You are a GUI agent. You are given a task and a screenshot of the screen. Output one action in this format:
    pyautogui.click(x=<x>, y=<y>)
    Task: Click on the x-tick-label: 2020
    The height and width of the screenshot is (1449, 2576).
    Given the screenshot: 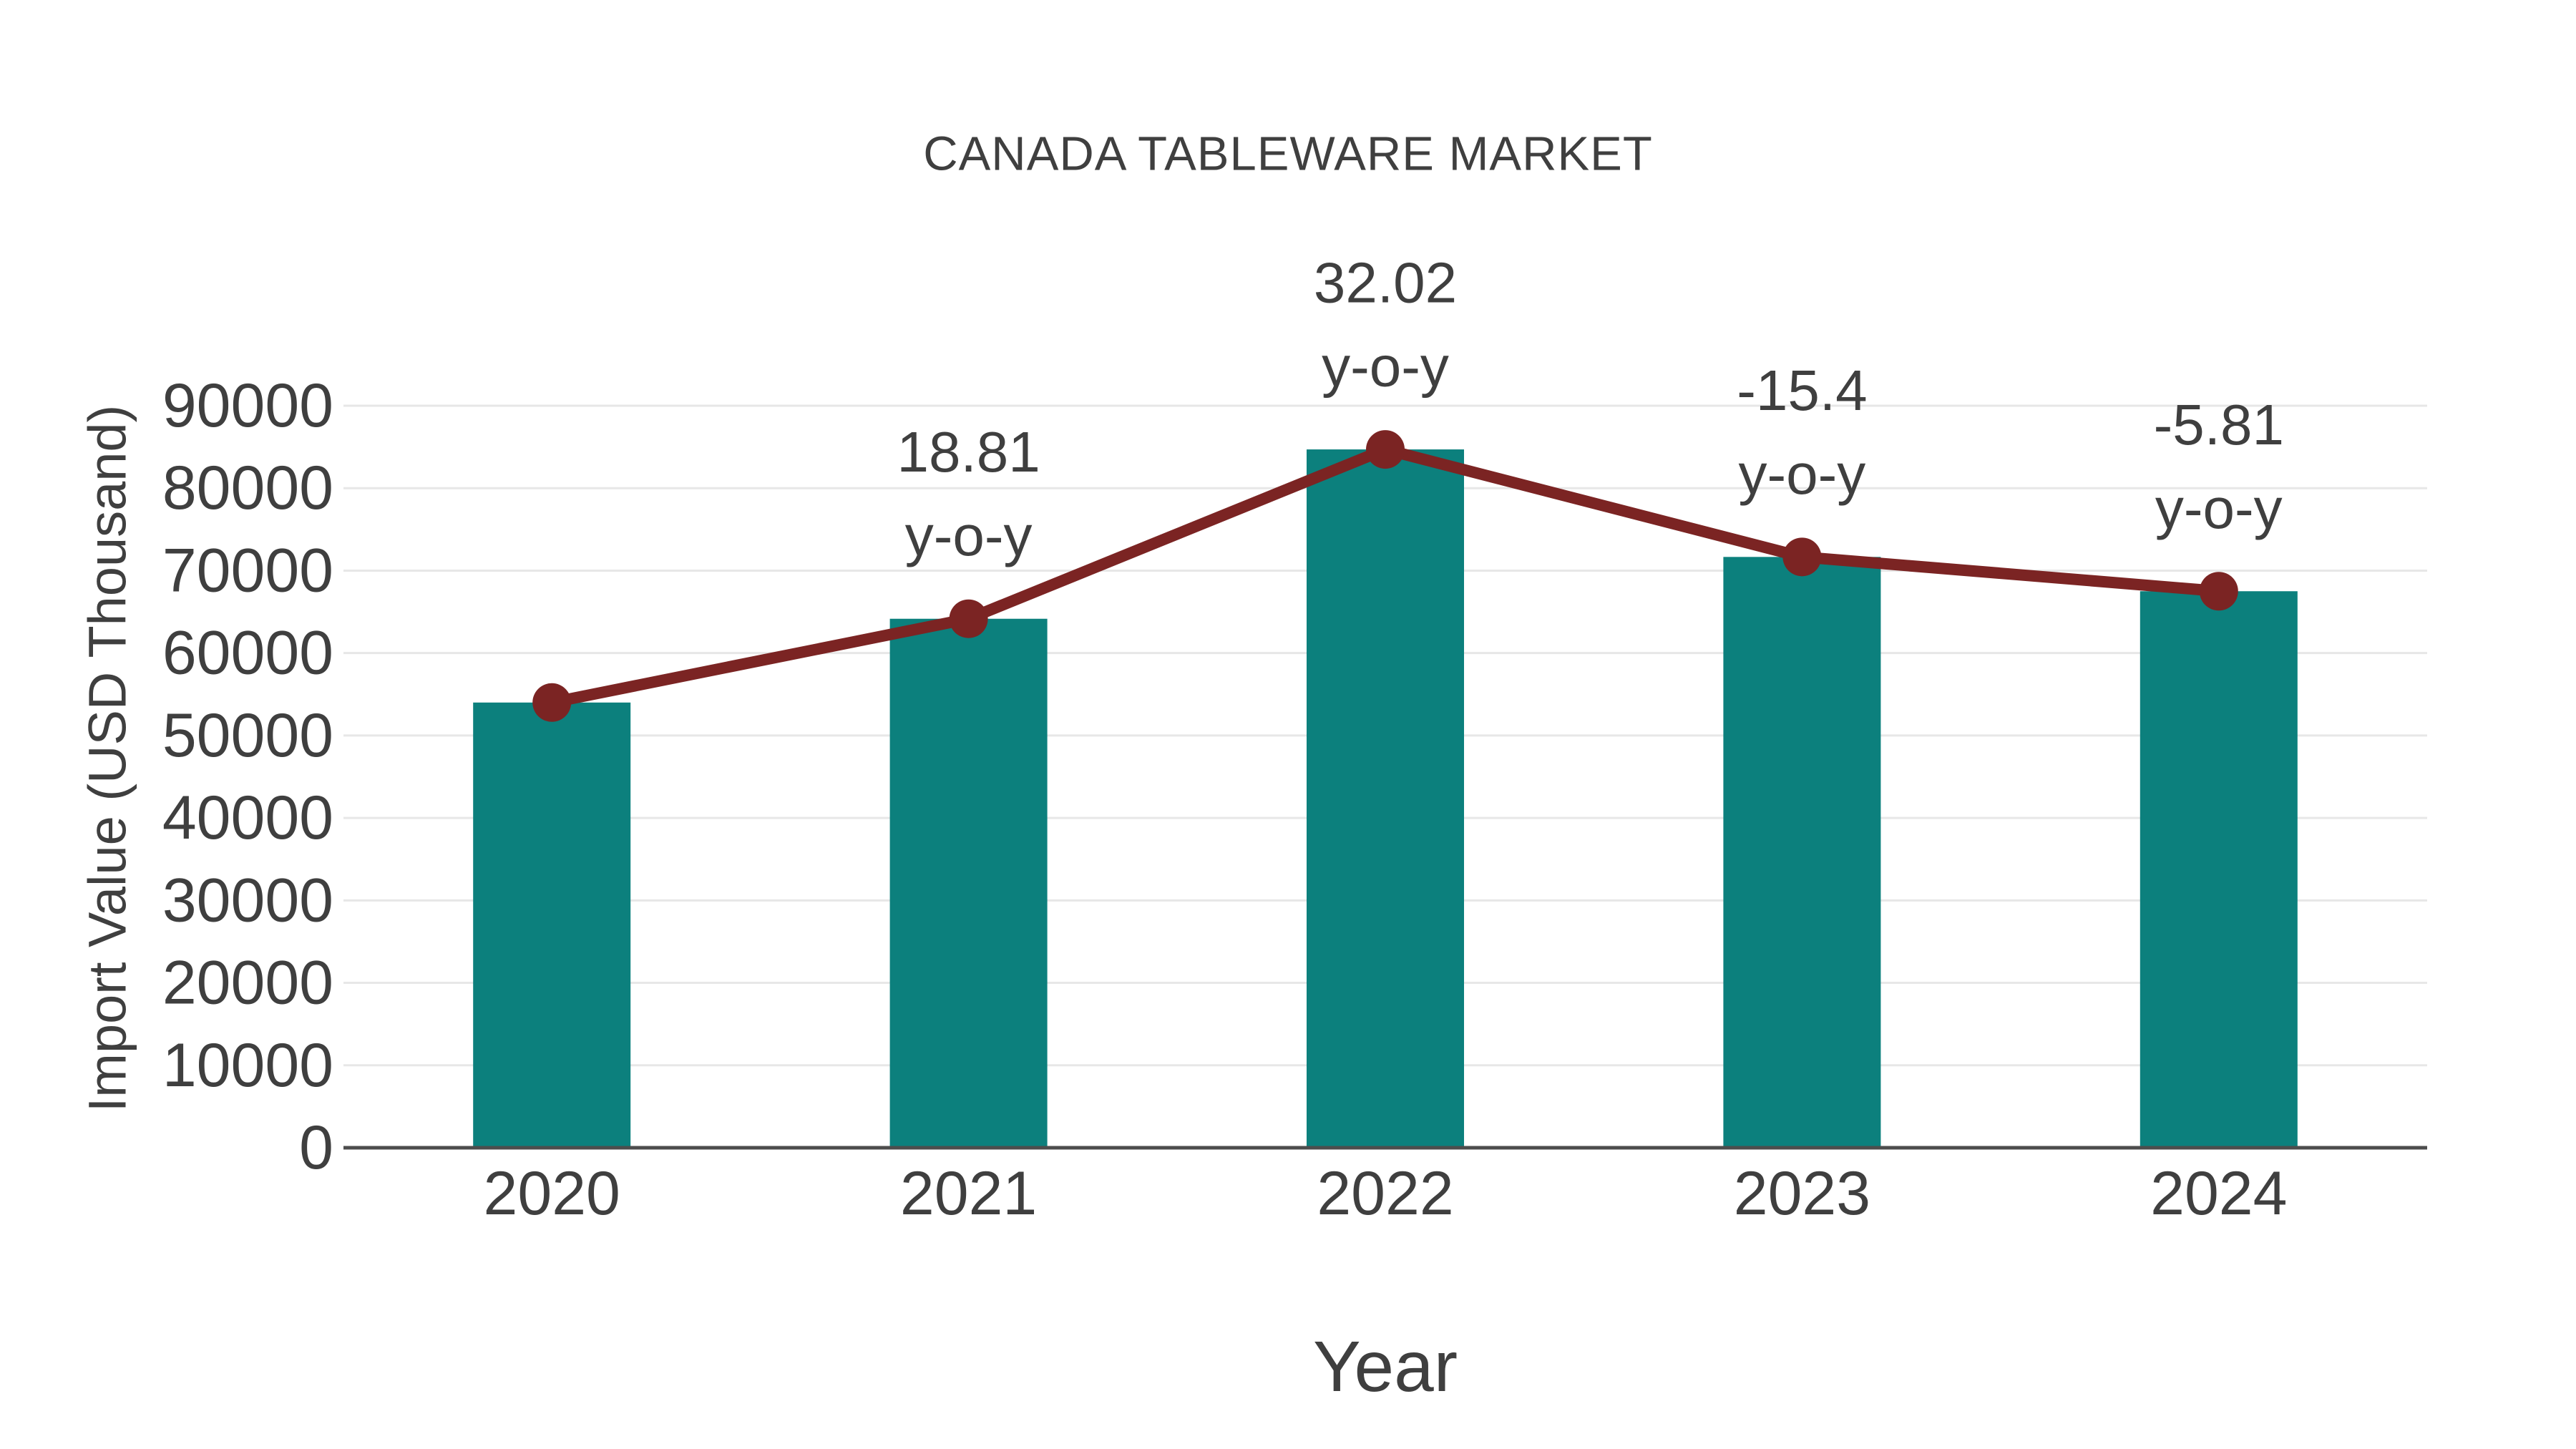 What is the action you would take?
    pyautogui.click(x=552, y=1193)
    